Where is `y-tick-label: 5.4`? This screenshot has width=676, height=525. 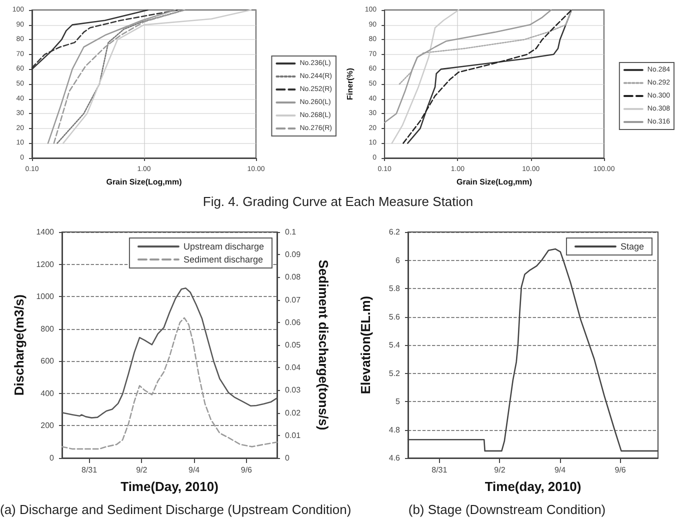
y-tick-label: 5.4 is located at coordinates (394, 345).